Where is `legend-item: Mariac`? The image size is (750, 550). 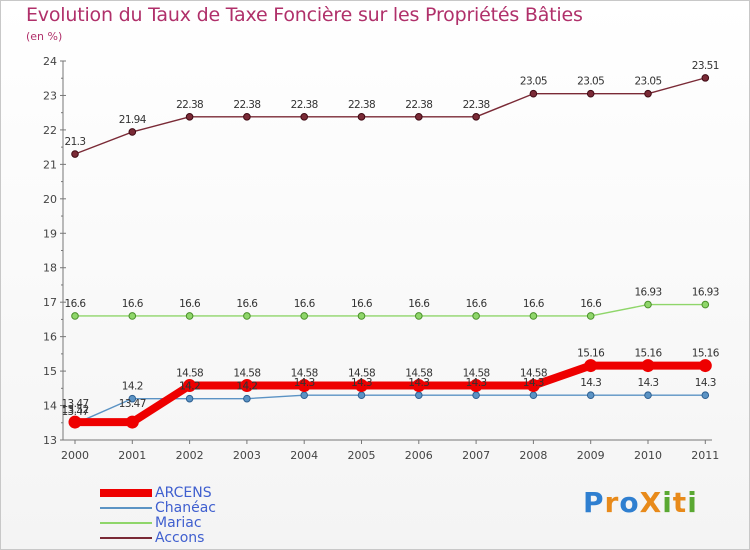
legend-item: Mariac is located at coordinates (200, 523).